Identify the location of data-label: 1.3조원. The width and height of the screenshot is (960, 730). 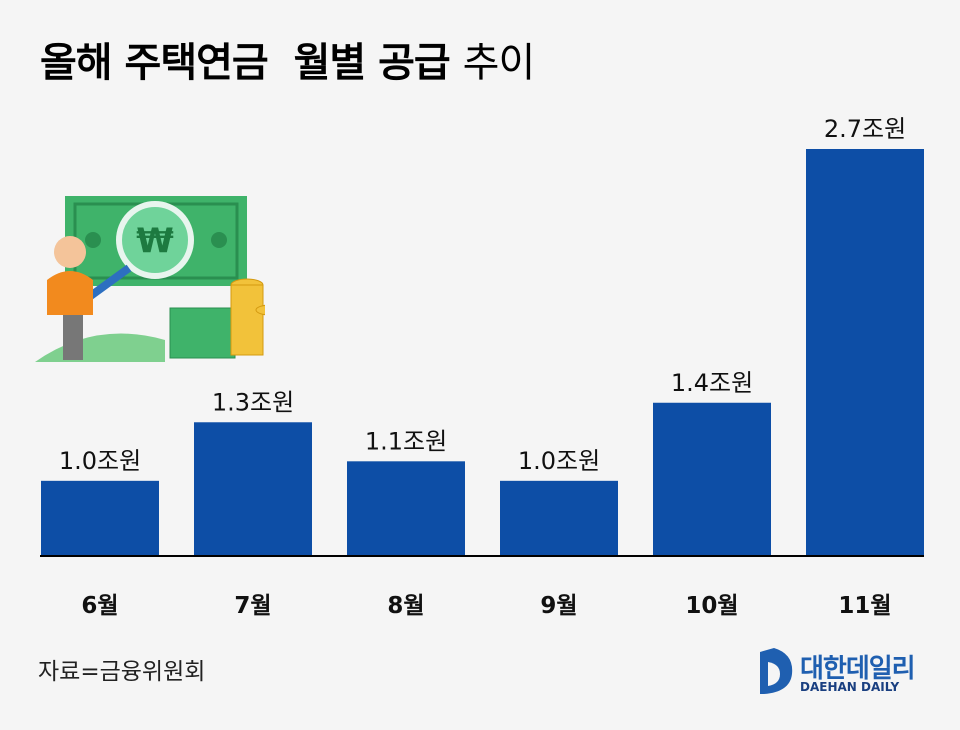
(253, 402).